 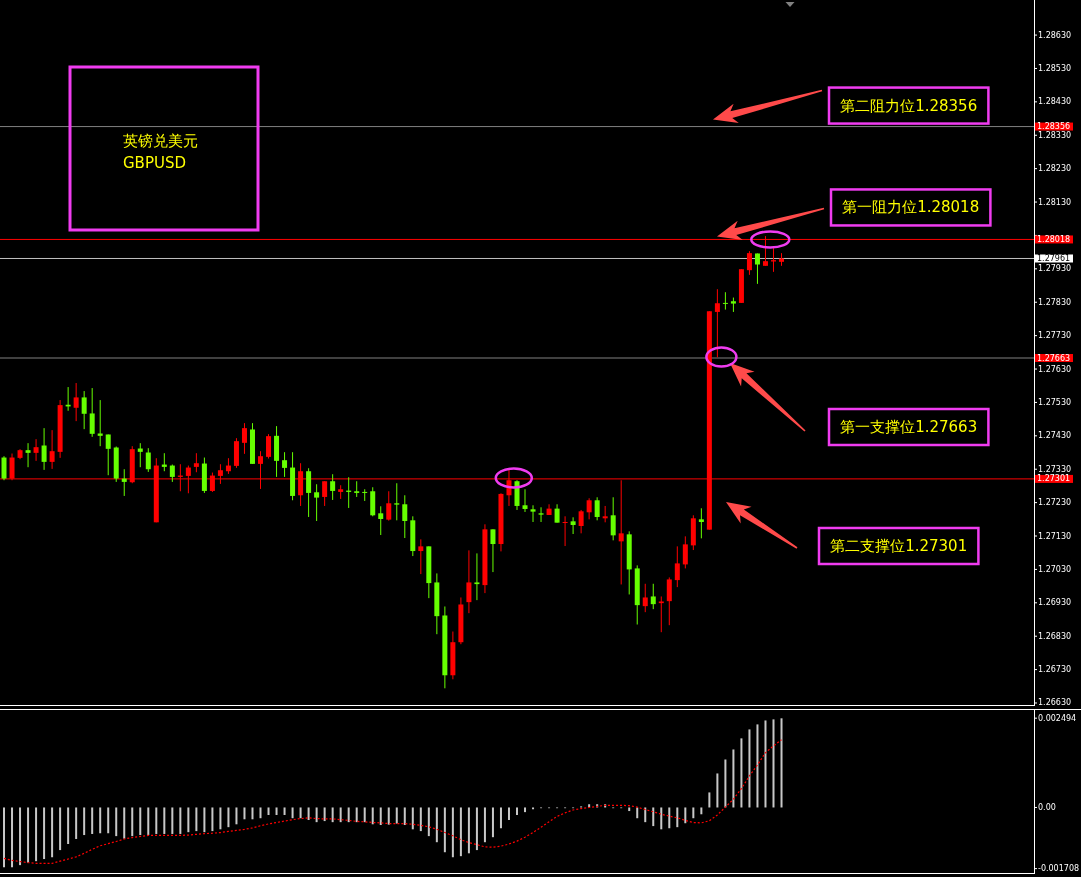 What do you see at coordinates (1055, 503) in the screenshot?
I see `y-tick-label: 1.27230` at bounding box center [1055, 503].